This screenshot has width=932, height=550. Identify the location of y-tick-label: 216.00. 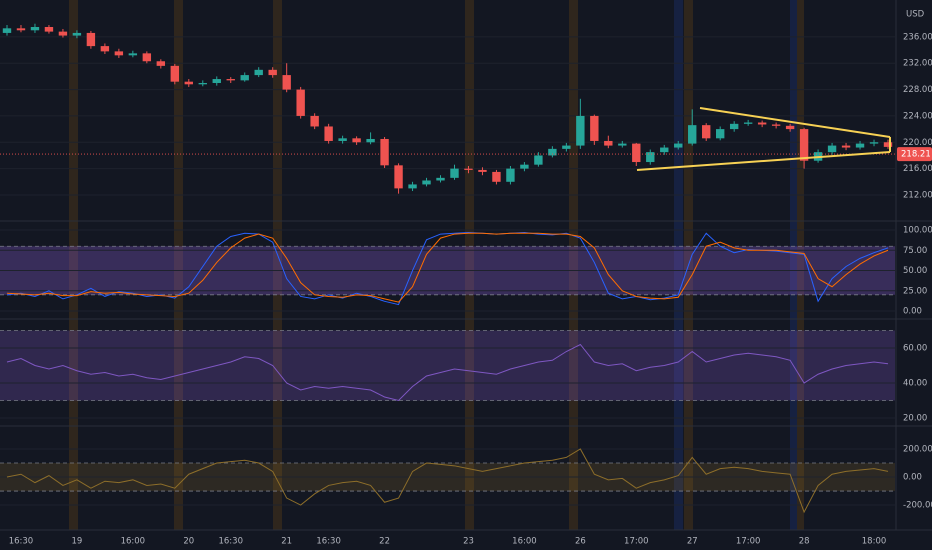
(917, 169).